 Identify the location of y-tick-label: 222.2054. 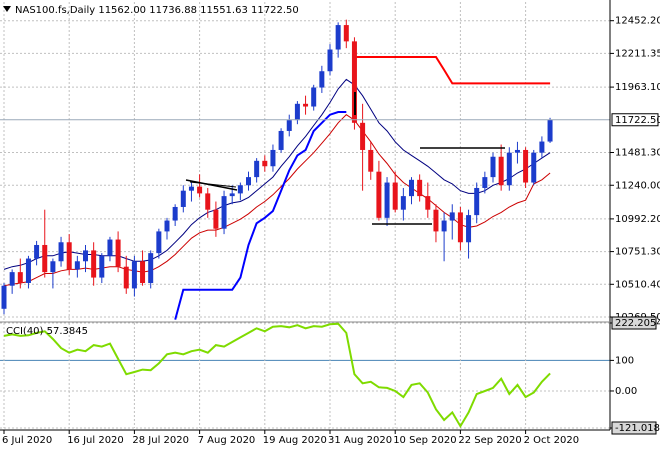
(637, 323).